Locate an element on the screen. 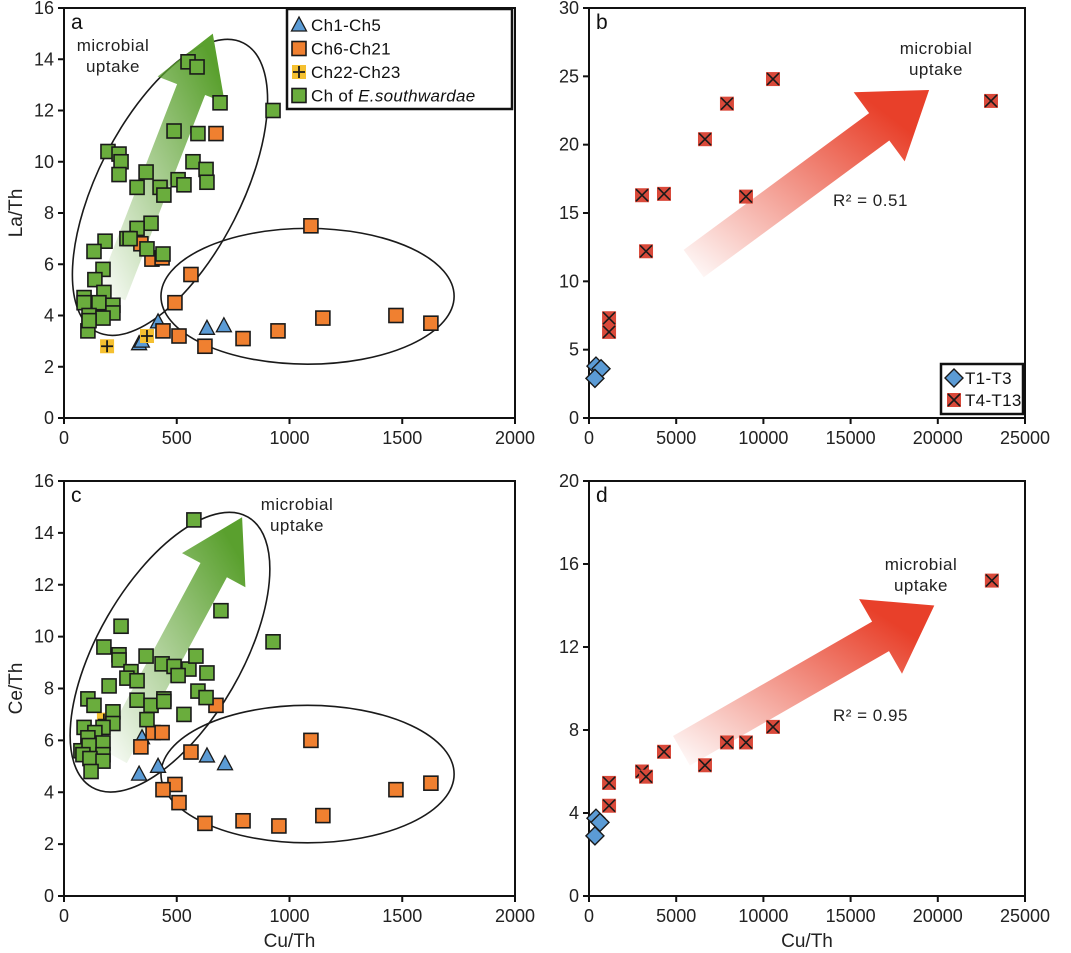  annotation-microbial-uptake: microbial is located at coordinates (921, 564).